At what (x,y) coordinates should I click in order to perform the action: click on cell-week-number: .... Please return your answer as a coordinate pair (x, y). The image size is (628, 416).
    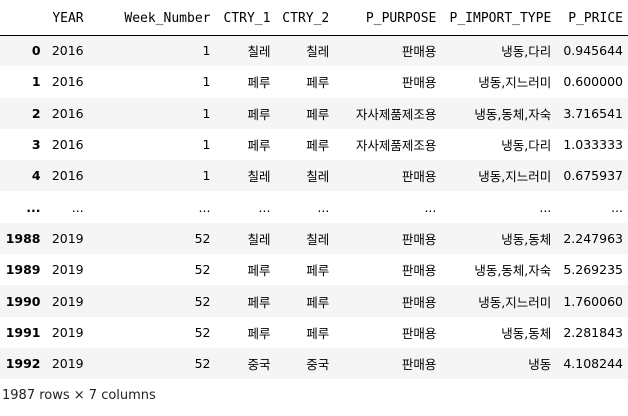
    Looking at the image, I should click on (204, 207).